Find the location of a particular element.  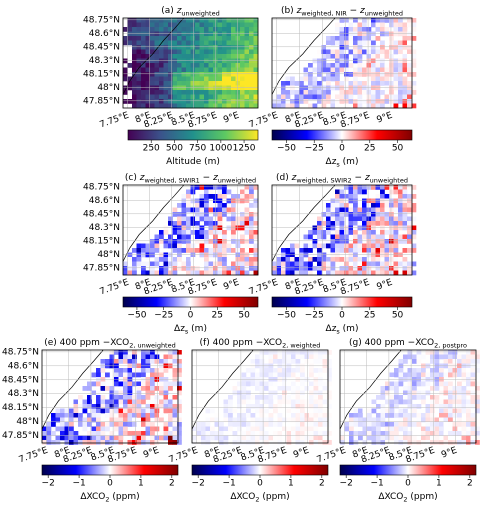

text-part: Δz is located at coordinates (179, 329).